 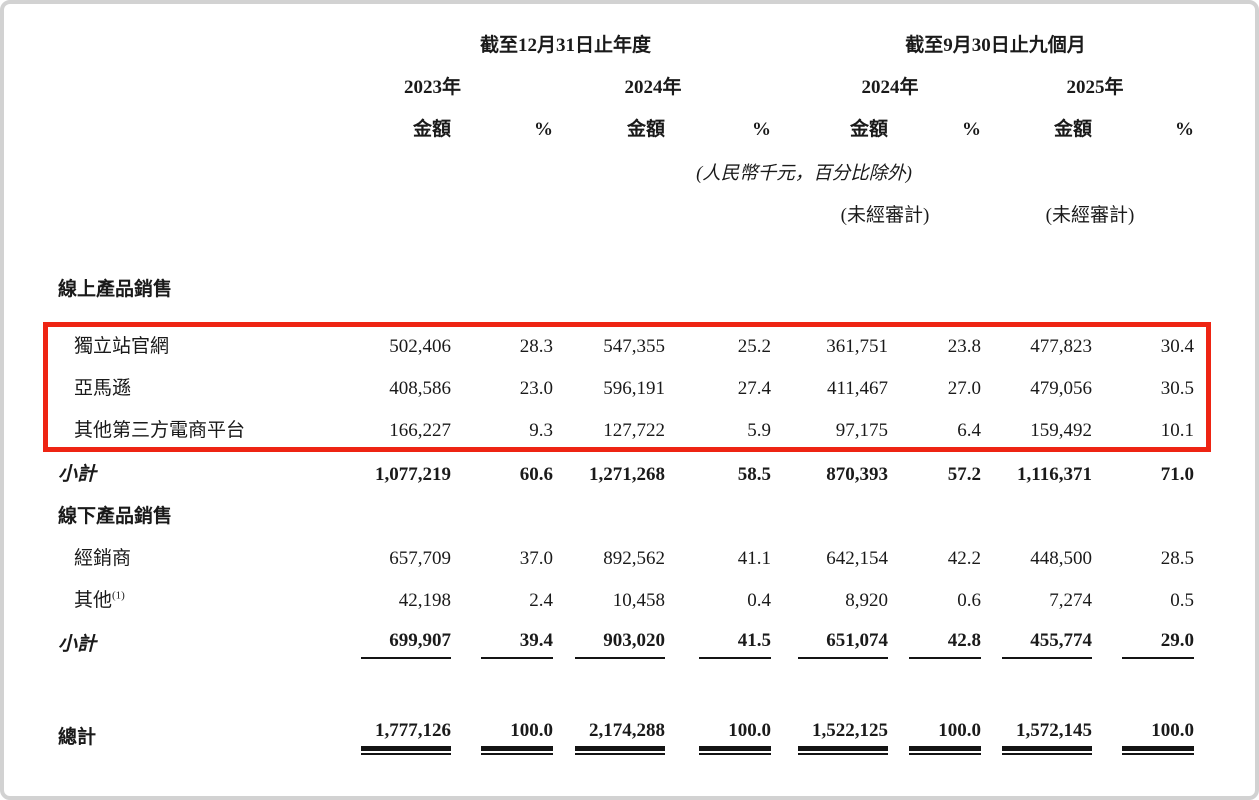 What do you see at coordinates (804, 173) in the screenshot?
I see `units-note: (人民幣千元，百分比除外)` at bounding box center [804, 173].